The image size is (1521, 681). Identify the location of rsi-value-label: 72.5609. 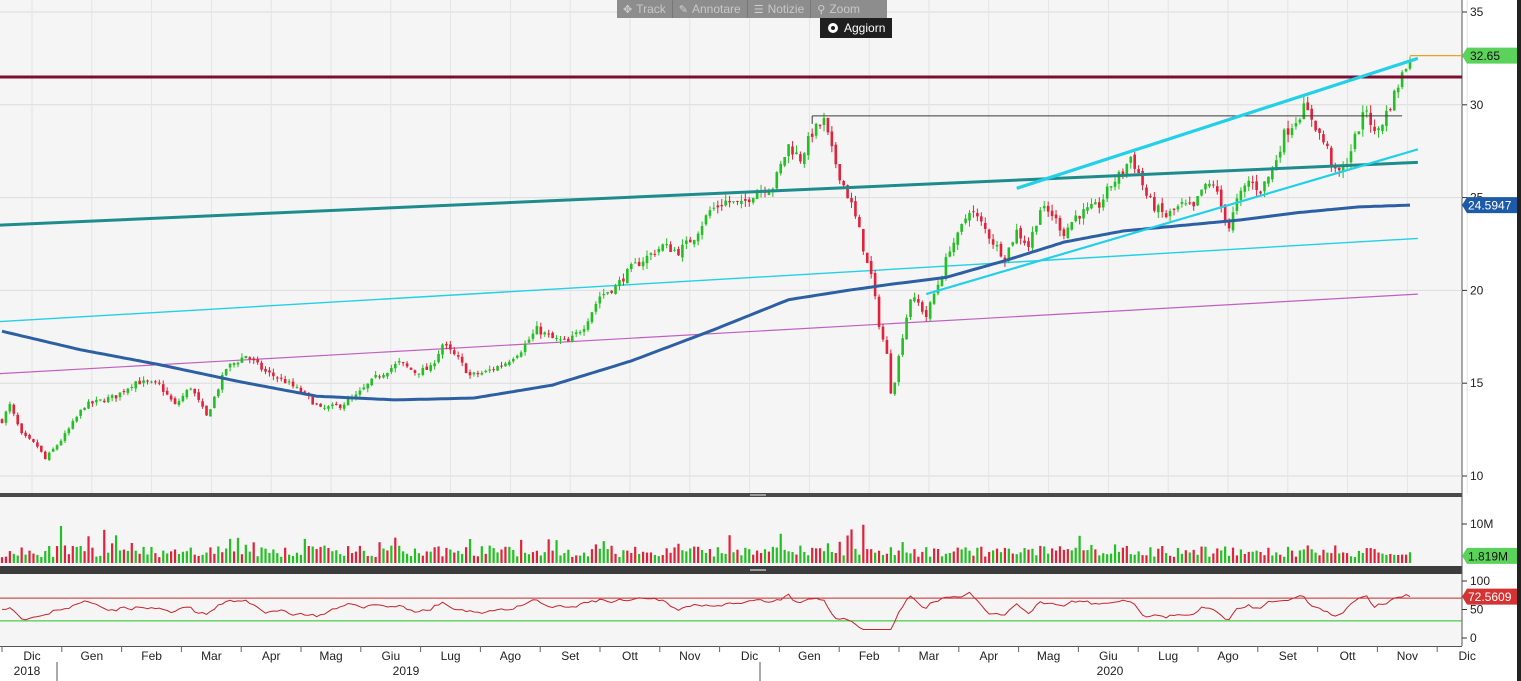
(1490, 597).